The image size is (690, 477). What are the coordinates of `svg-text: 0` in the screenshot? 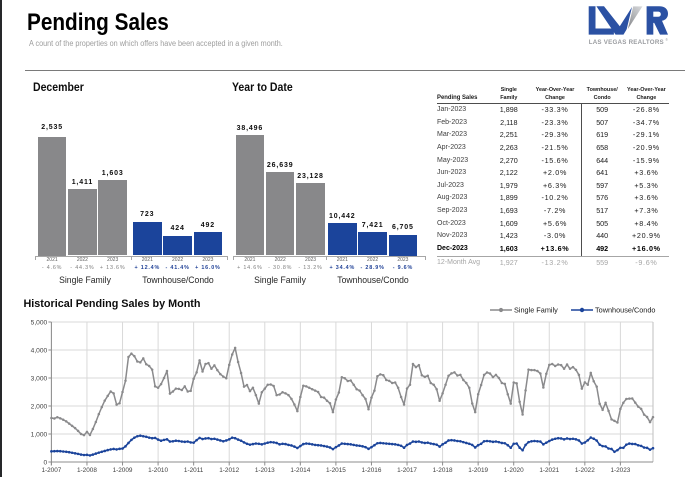 It's located at (46, 462).